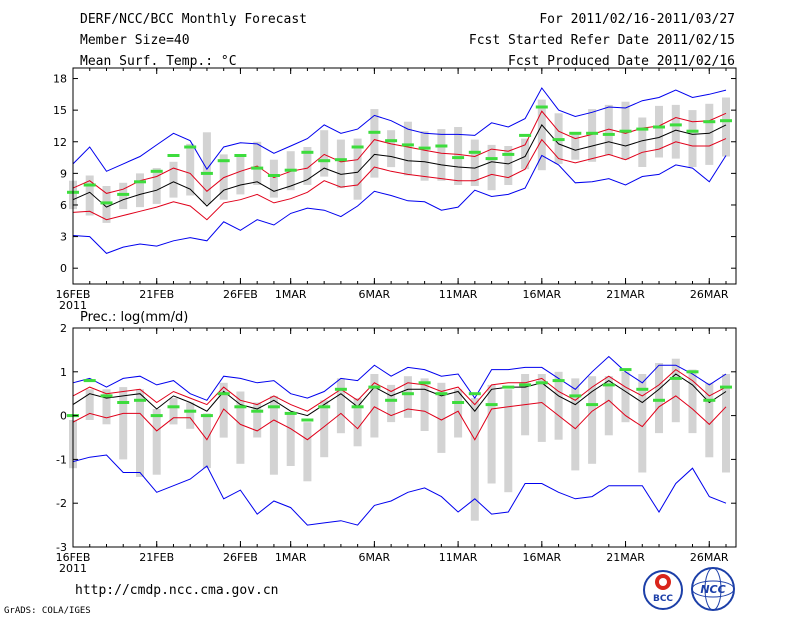 The width and height of the screenshot is (800, 618). What do you see at coordinates (156, 557) in the screenshot?
I see `x-tick-label: 21FEB` at bounding box center [156, 557].